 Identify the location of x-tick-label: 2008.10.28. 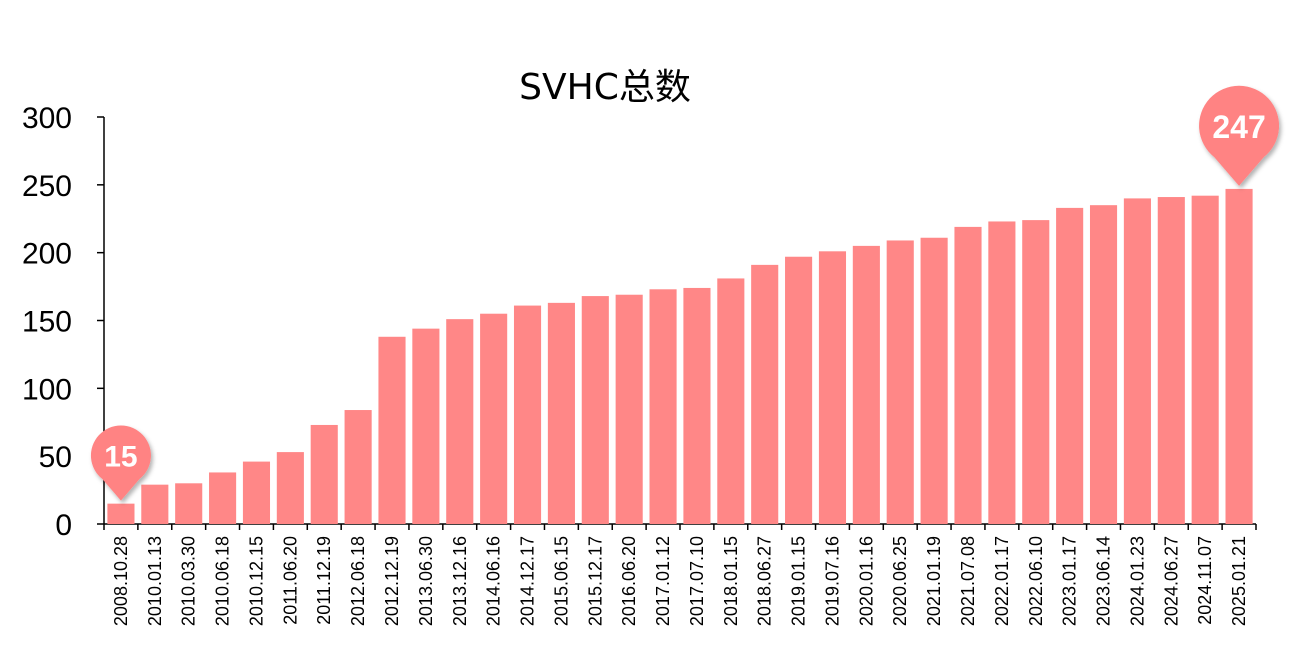
(121, 581).